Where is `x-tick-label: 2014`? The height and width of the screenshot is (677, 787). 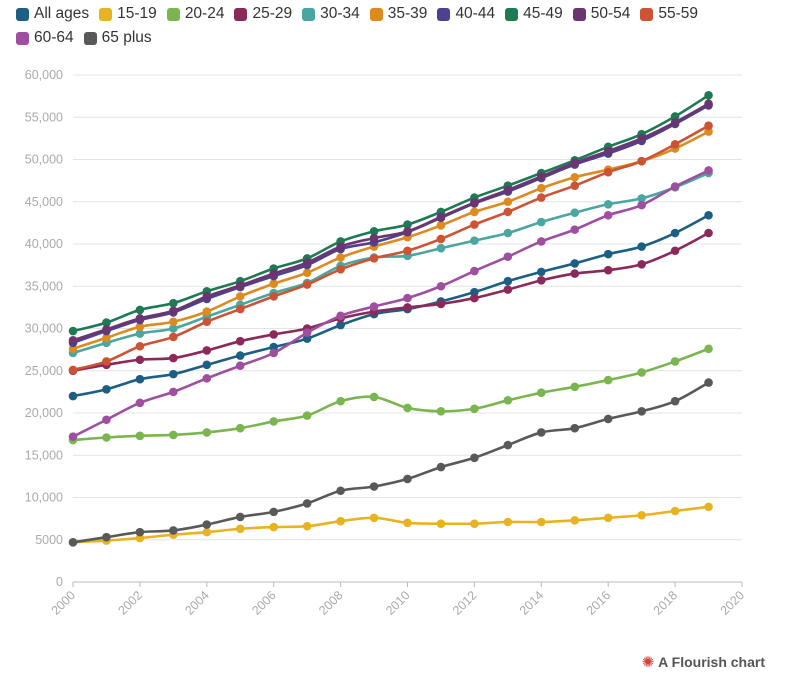
x-tick-label: 2014 is located at coordinates (532, 603).